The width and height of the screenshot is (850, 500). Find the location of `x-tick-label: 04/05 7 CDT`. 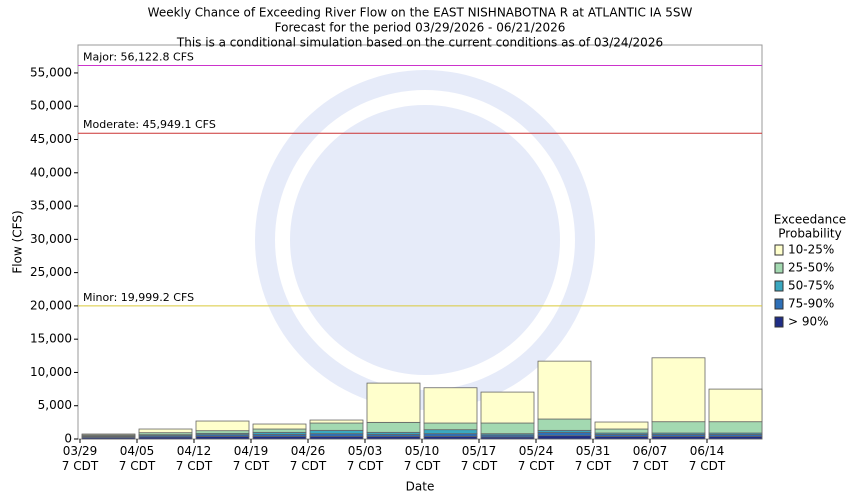

x-tick-label: 04/05 7 CDT is located at coordinates (137, 458).